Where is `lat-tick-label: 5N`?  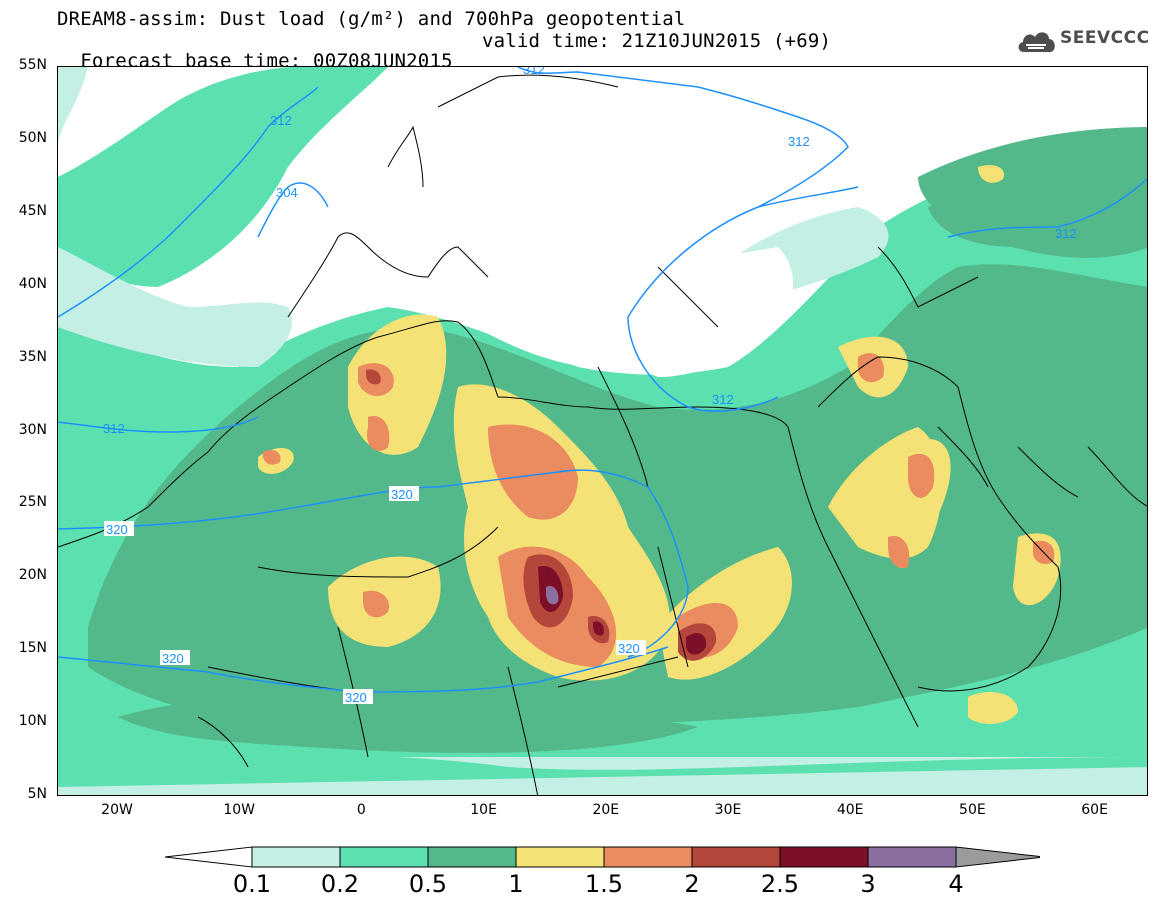 lat-tick-label: 5N is located at coordinates (37, 794).